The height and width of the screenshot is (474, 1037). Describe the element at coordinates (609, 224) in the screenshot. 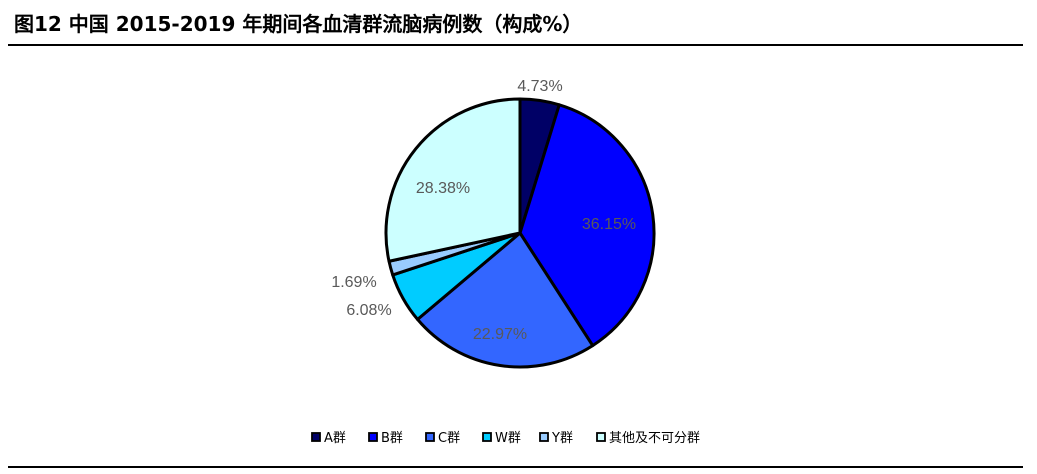

I see `slice-data-label: 36.15%` at that location.